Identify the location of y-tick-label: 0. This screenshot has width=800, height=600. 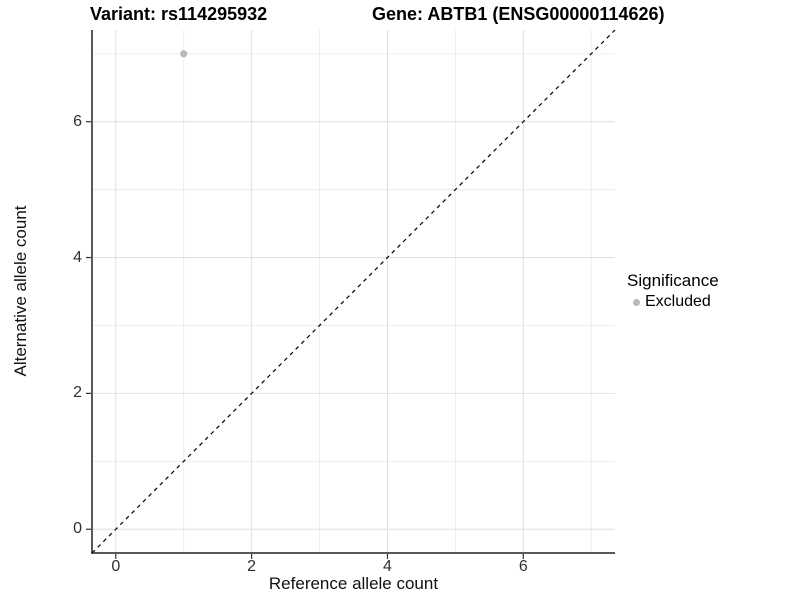
(77, 529).